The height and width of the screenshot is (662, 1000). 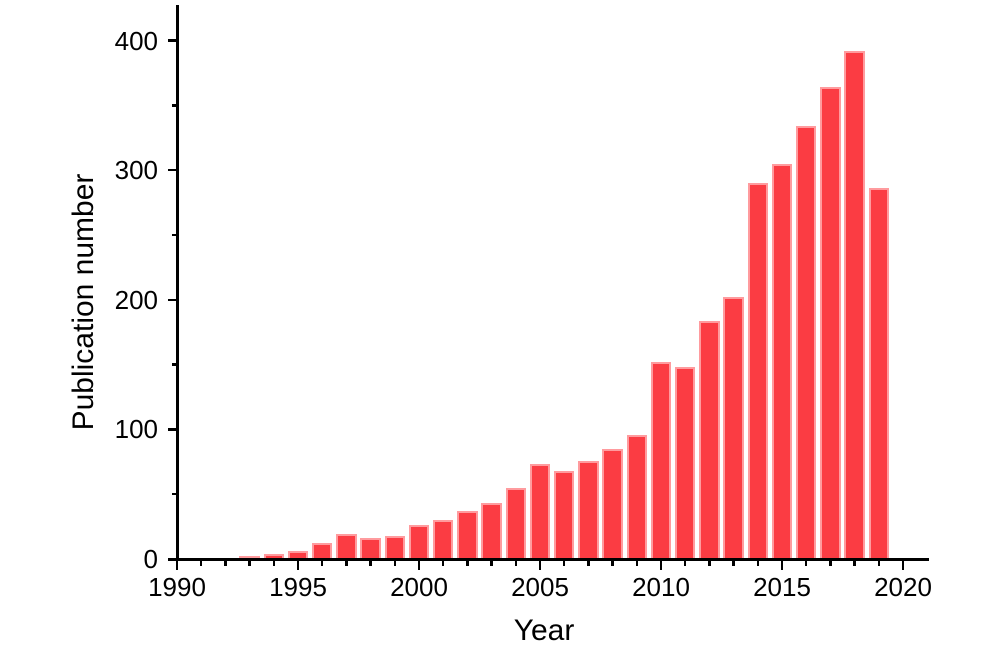 What do you see at coordinates (758, 371) in the screenshot?
I see `bar-2014` at bounding box center [758, 371].